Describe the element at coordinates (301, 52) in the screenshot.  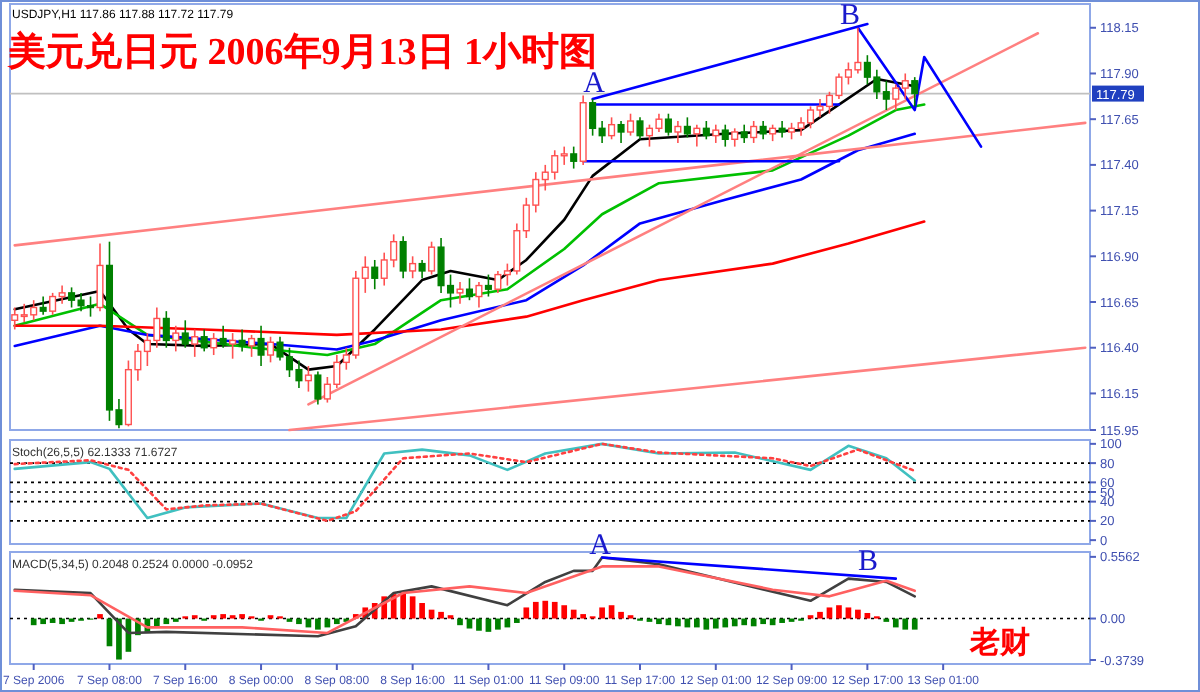
I see `text: 美元兑日元 2006年9月13日 1小时图` at that location.